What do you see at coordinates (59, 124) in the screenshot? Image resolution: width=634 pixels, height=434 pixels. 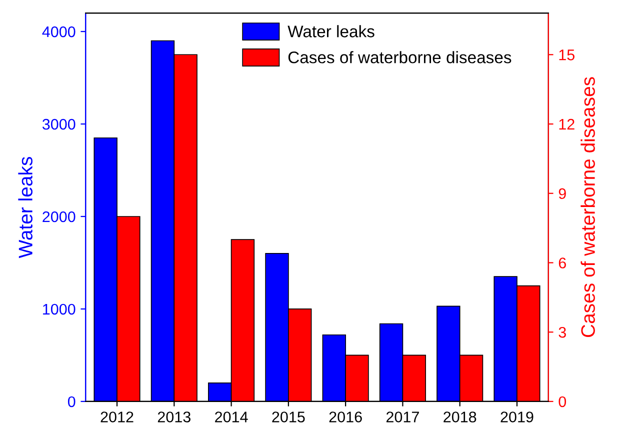 I see `y-tick-label: 3000` at bounding box center [59, 124].